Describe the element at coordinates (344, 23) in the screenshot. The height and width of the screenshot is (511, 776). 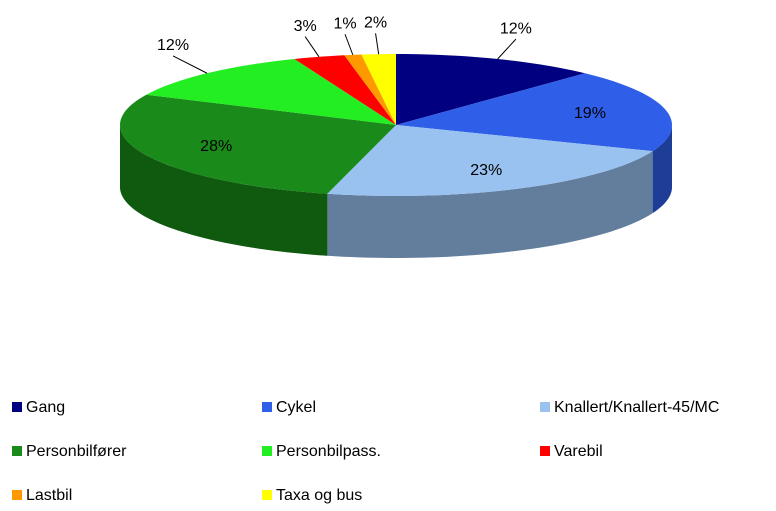
I see `value-label: 1%` at that location.